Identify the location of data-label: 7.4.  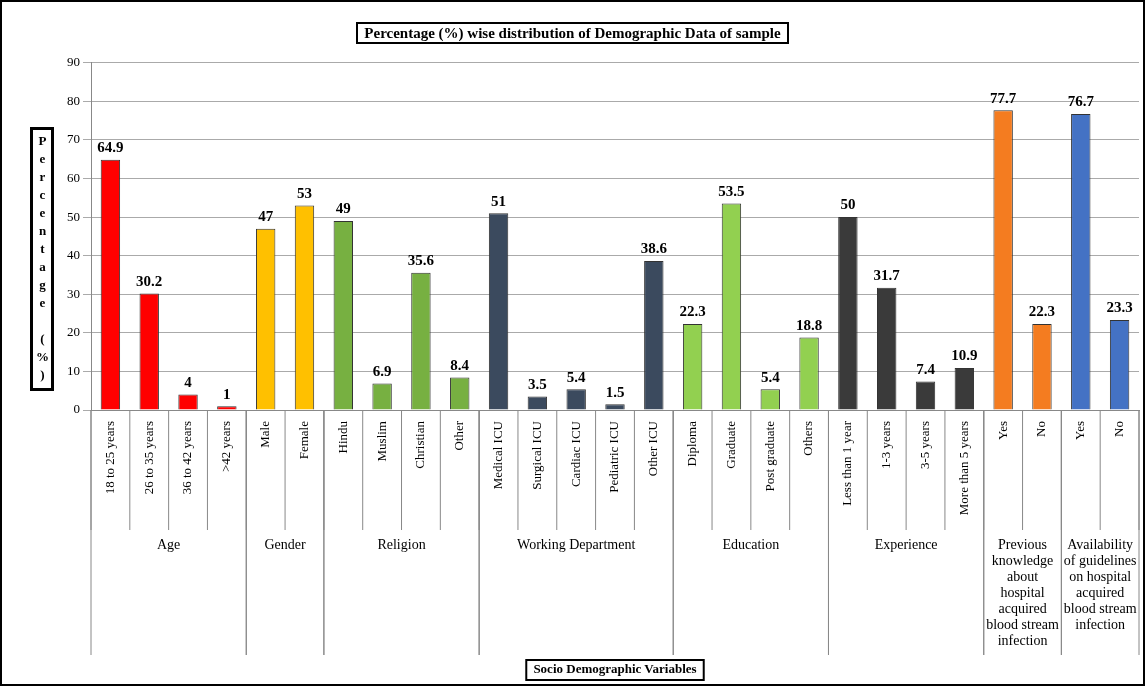
(926, 368).